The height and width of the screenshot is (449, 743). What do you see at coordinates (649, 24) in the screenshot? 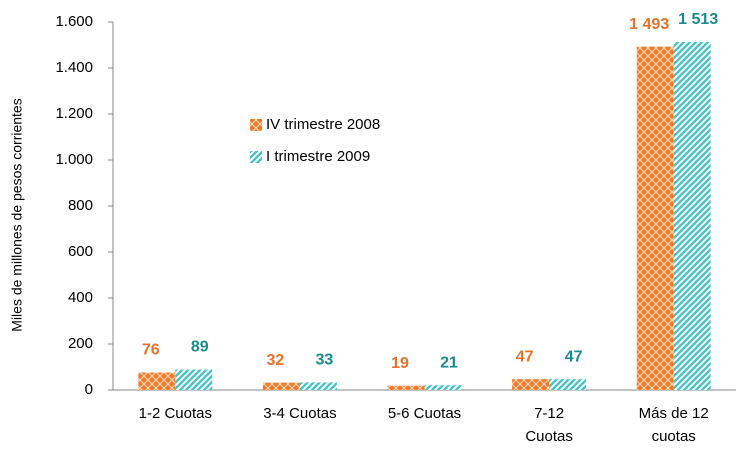
I see `data-label: 1 493` at bounding box center [649, 24].